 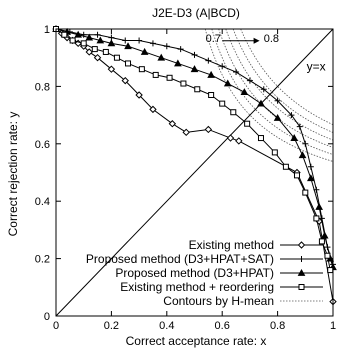 I want to click on y-tick-label: 0, so click(x=47, y=317).